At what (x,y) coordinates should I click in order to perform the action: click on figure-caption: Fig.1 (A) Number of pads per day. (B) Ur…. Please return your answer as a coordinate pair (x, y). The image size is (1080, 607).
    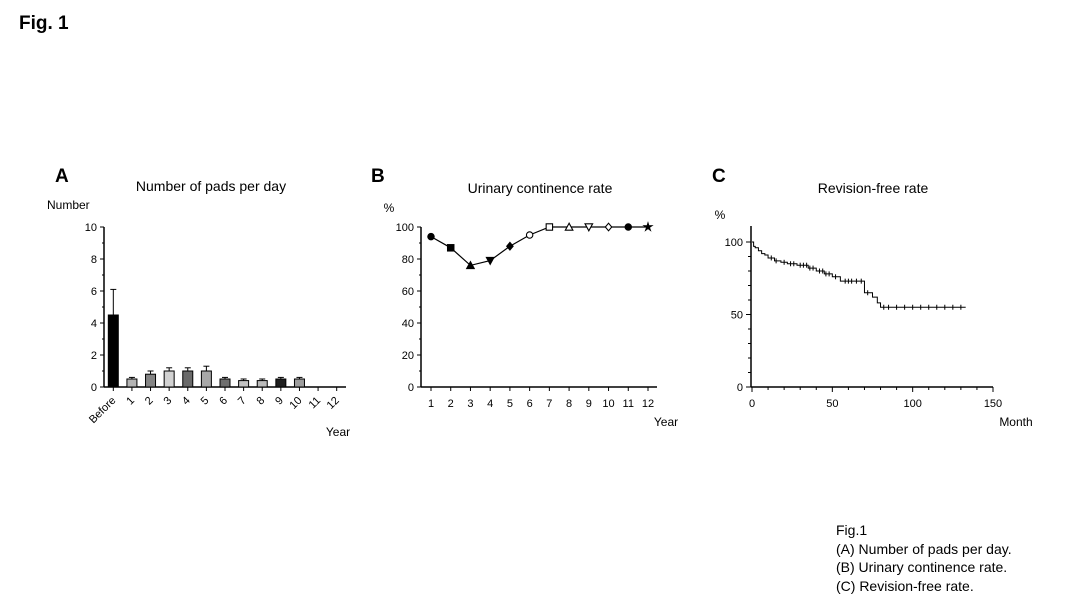
    Looking at the image, I should click on (924, 558).